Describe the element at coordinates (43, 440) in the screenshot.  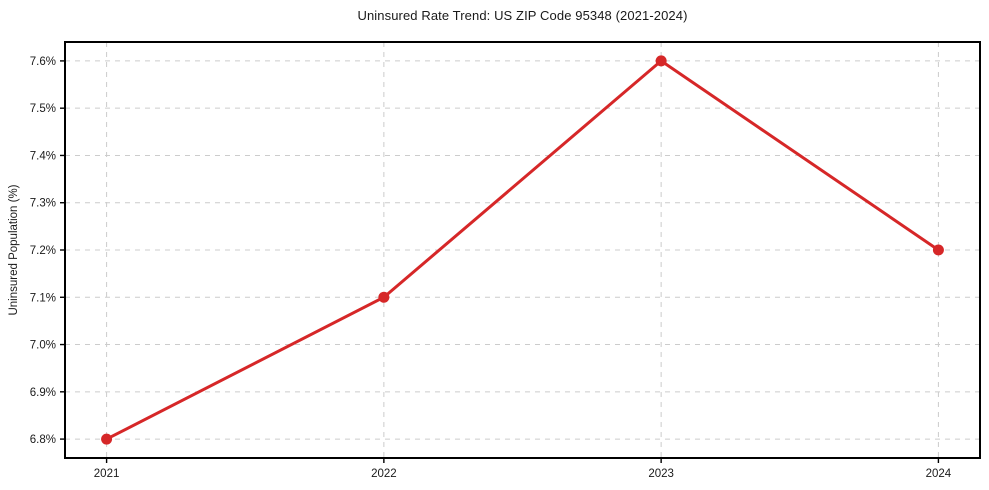
I see `y-tick-label: 6.8%` at that location.